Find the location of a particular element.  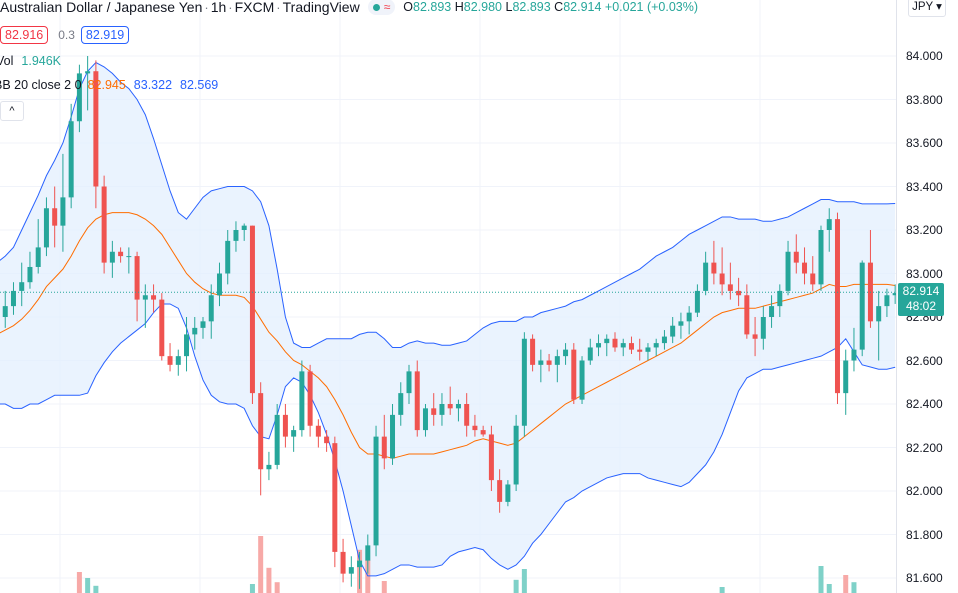

price-tick-label: 82.600 is located at coordinates (924, 360).